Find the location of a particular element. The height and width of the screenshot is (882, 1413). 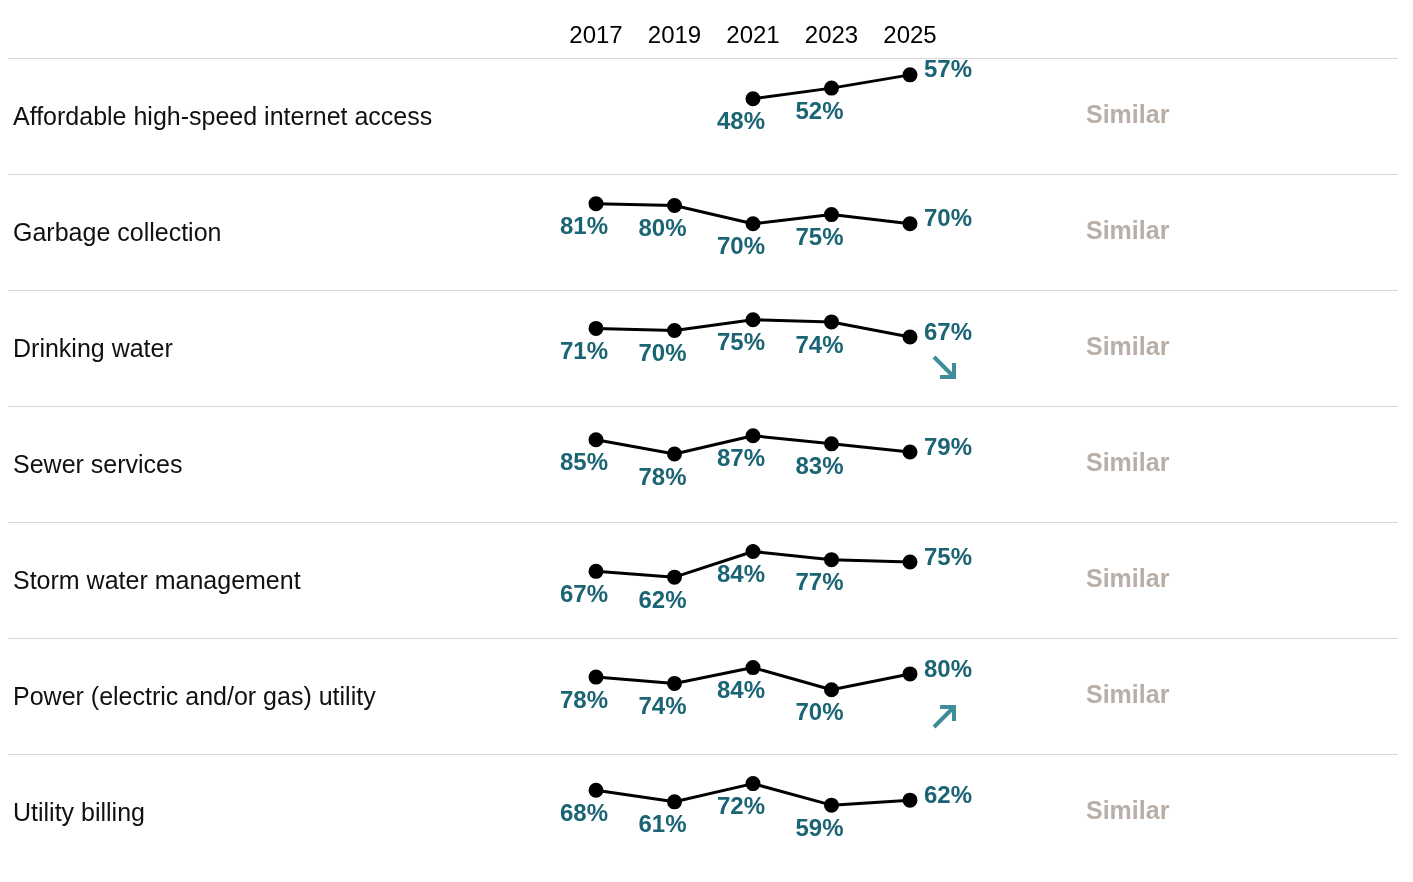

y-axis-title: Power (electric and/or gas) utility is located at coordinates (194, 696).